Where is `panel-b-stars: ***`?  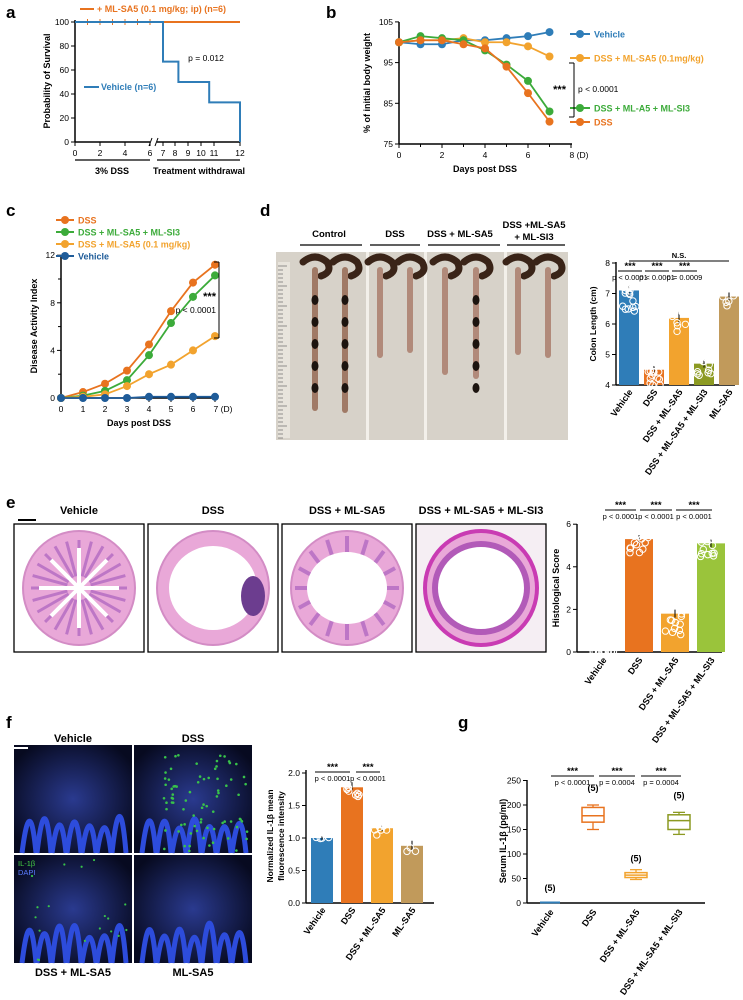 panel-b-stars: *** is located at coordinates (560, 90).